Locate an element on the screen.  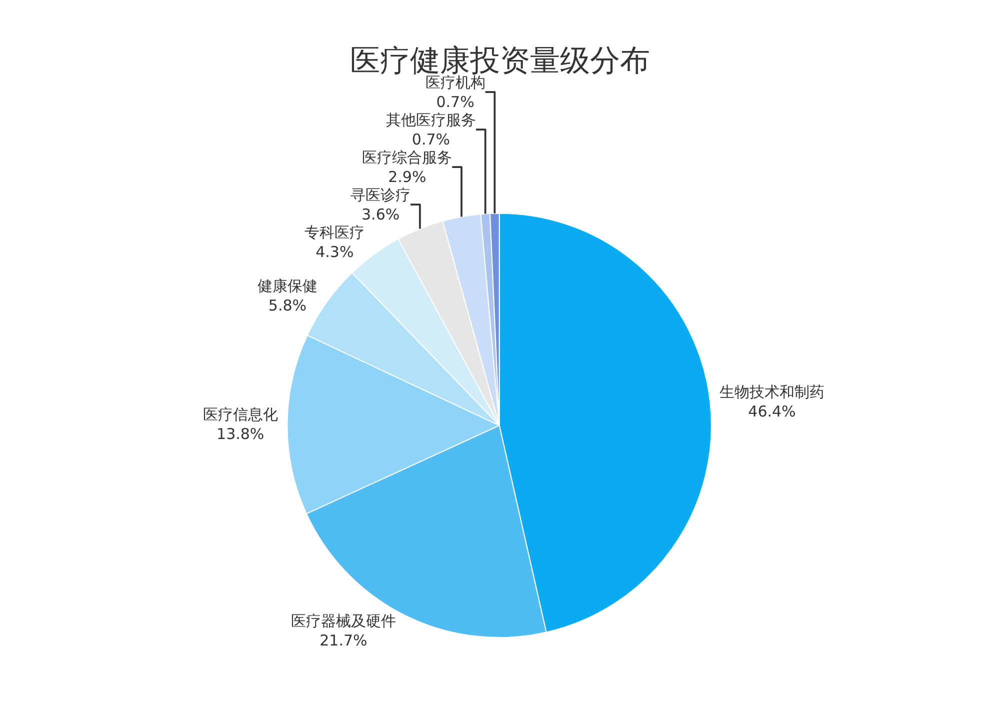
slice-label: 专科医疗 is located at coordinates (334, 232).